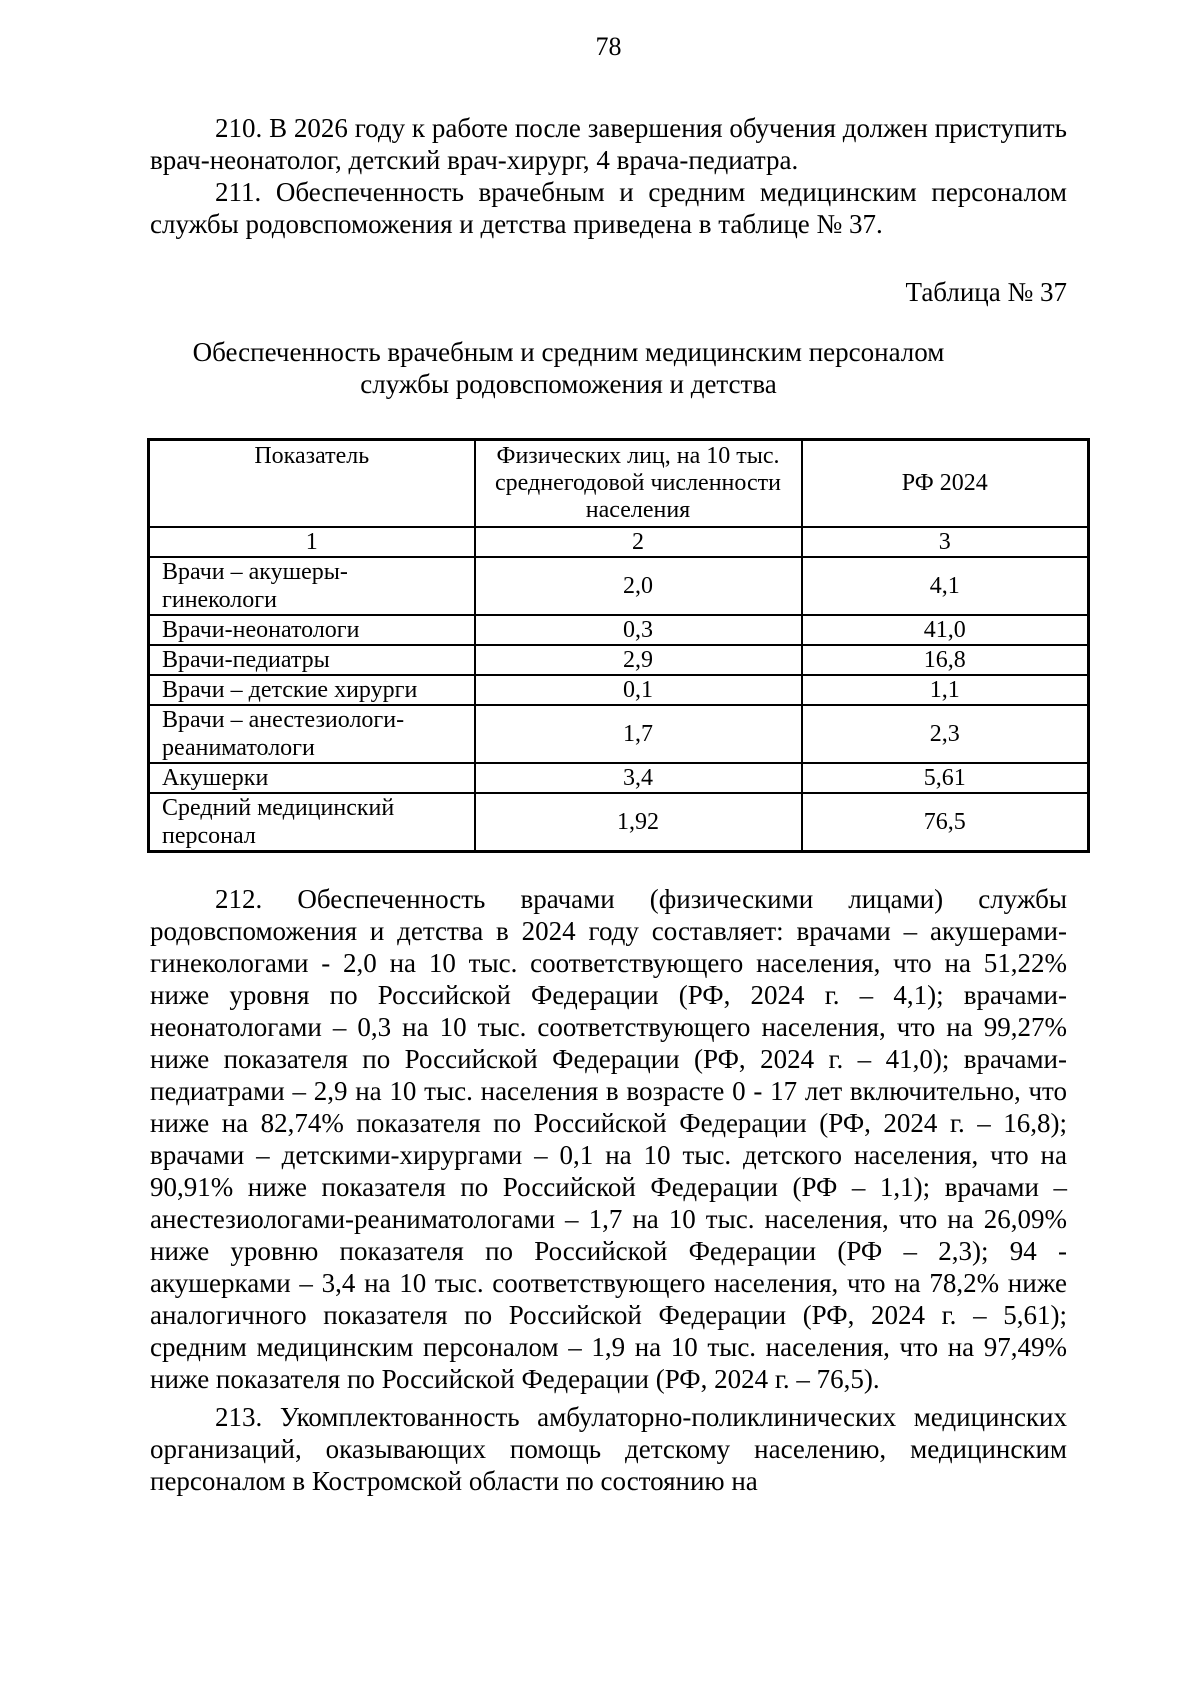 This screenshot has height=1697, width=1200. I want to click on row-label-cell: Врачи – детские хирурги, so click(311, 690).